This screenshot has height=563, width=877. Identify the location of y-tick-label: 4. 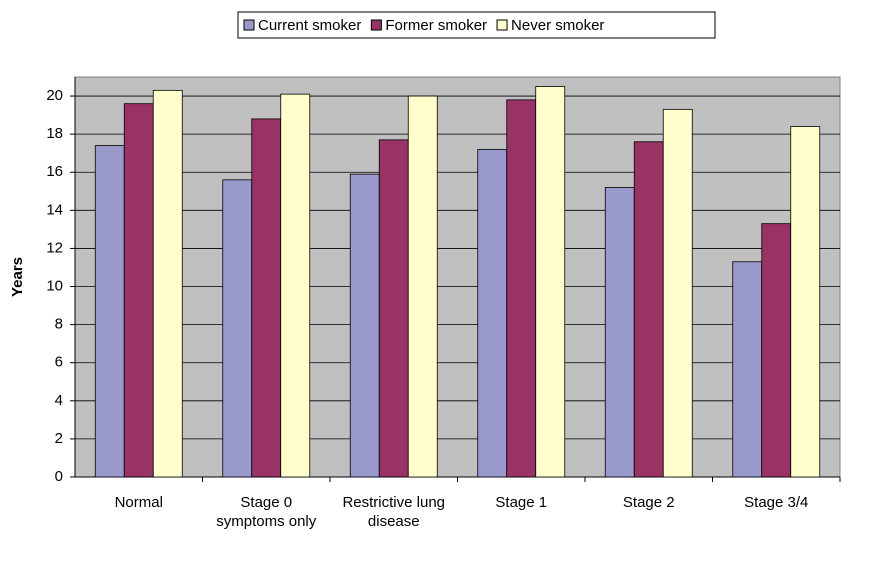
(59, 400).